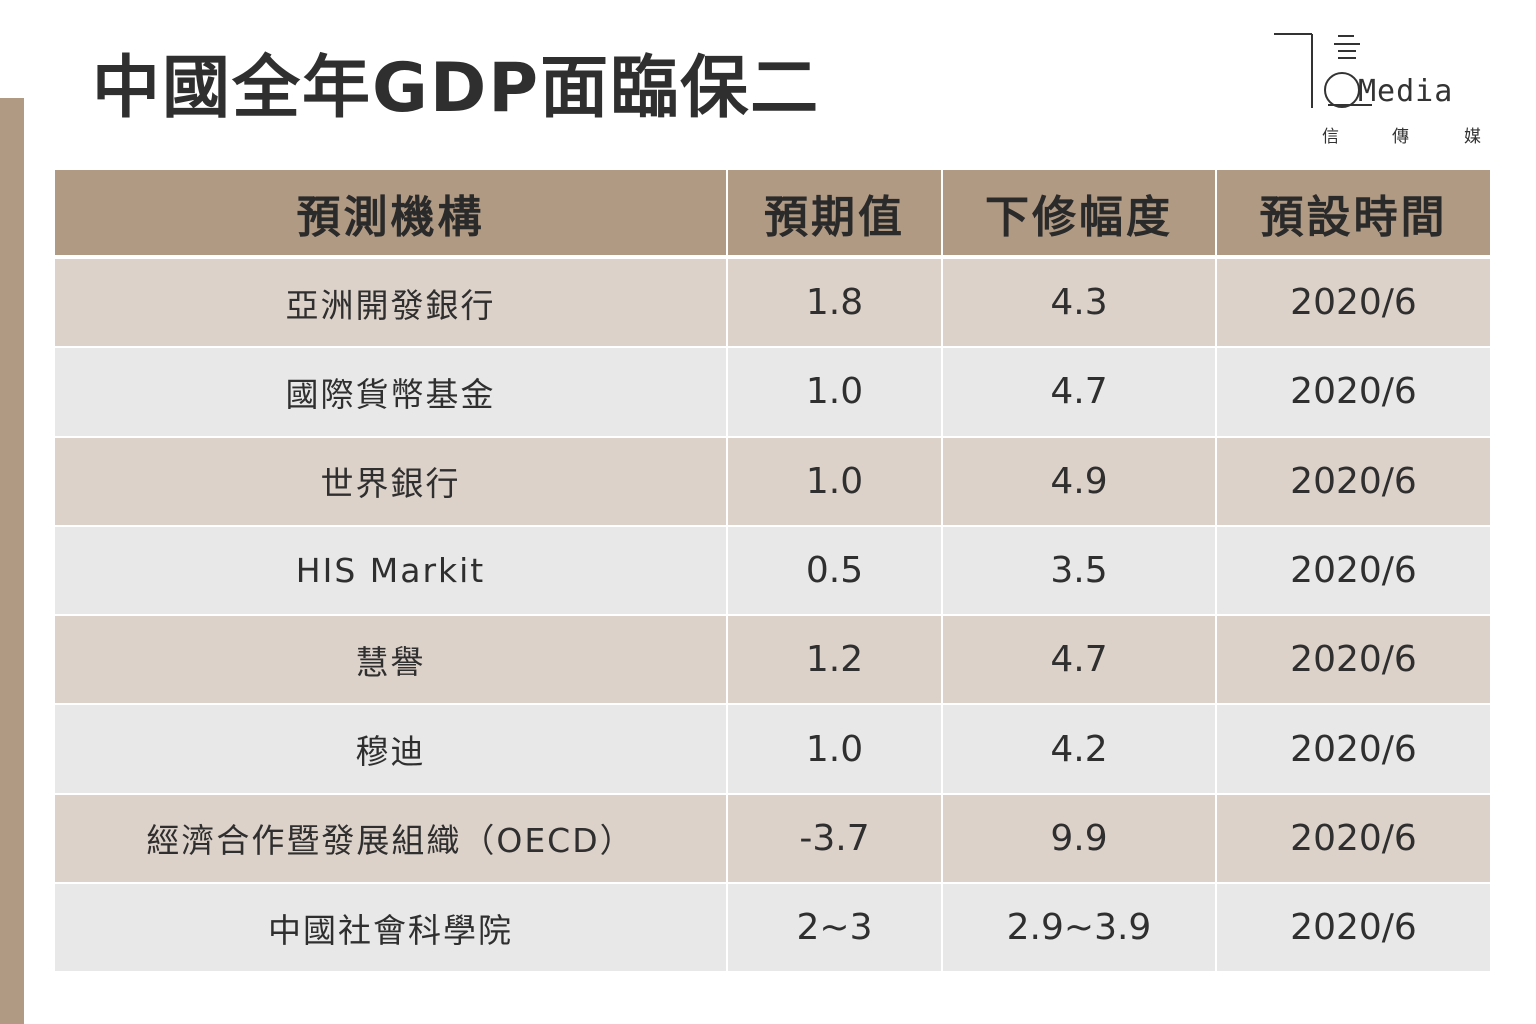  I want to click on table-row: 中國社會科學院 2~3 2.9~3.9 2020/6, so click(772, 929).